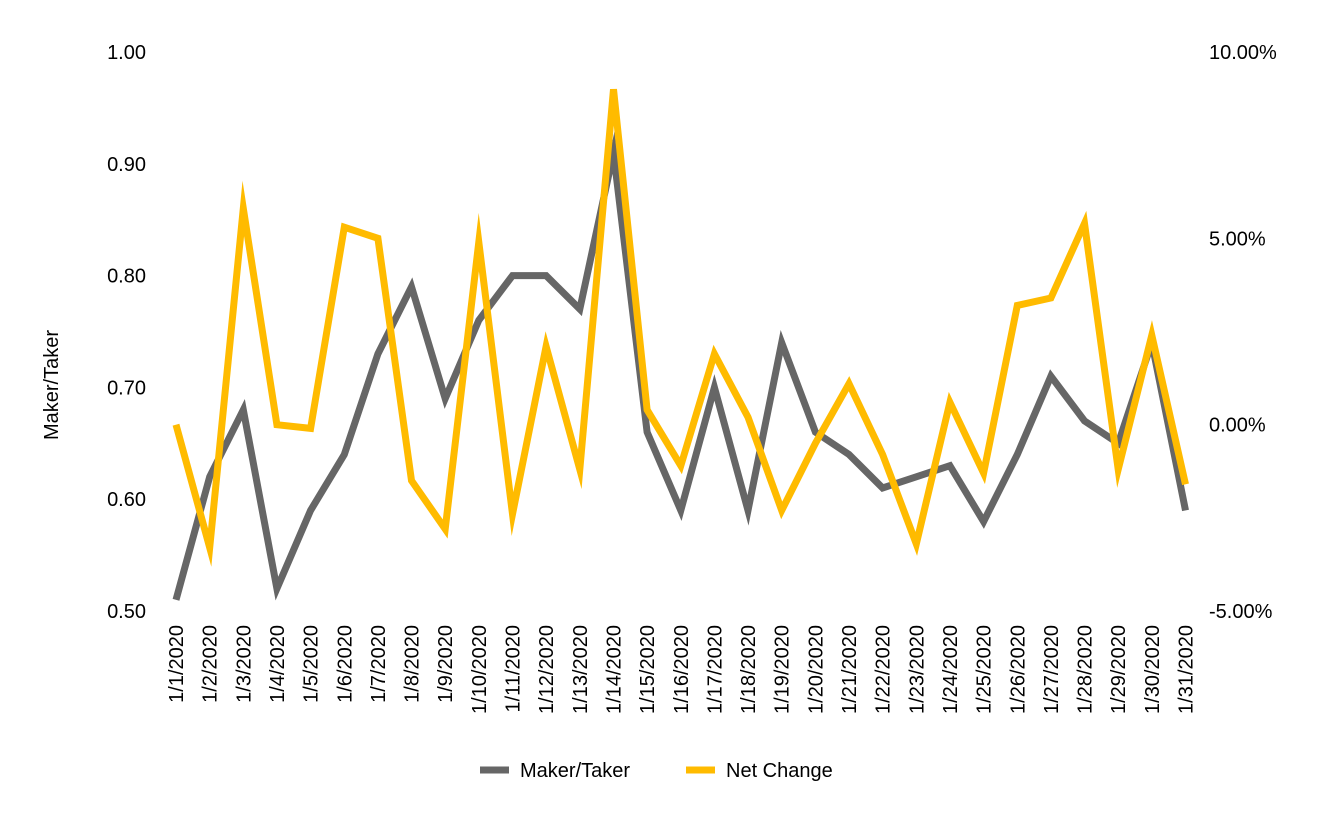 The height and width of the screenshot is (829, 1332). I want to click on left-tick-label: 0.70, so click(126, 388).